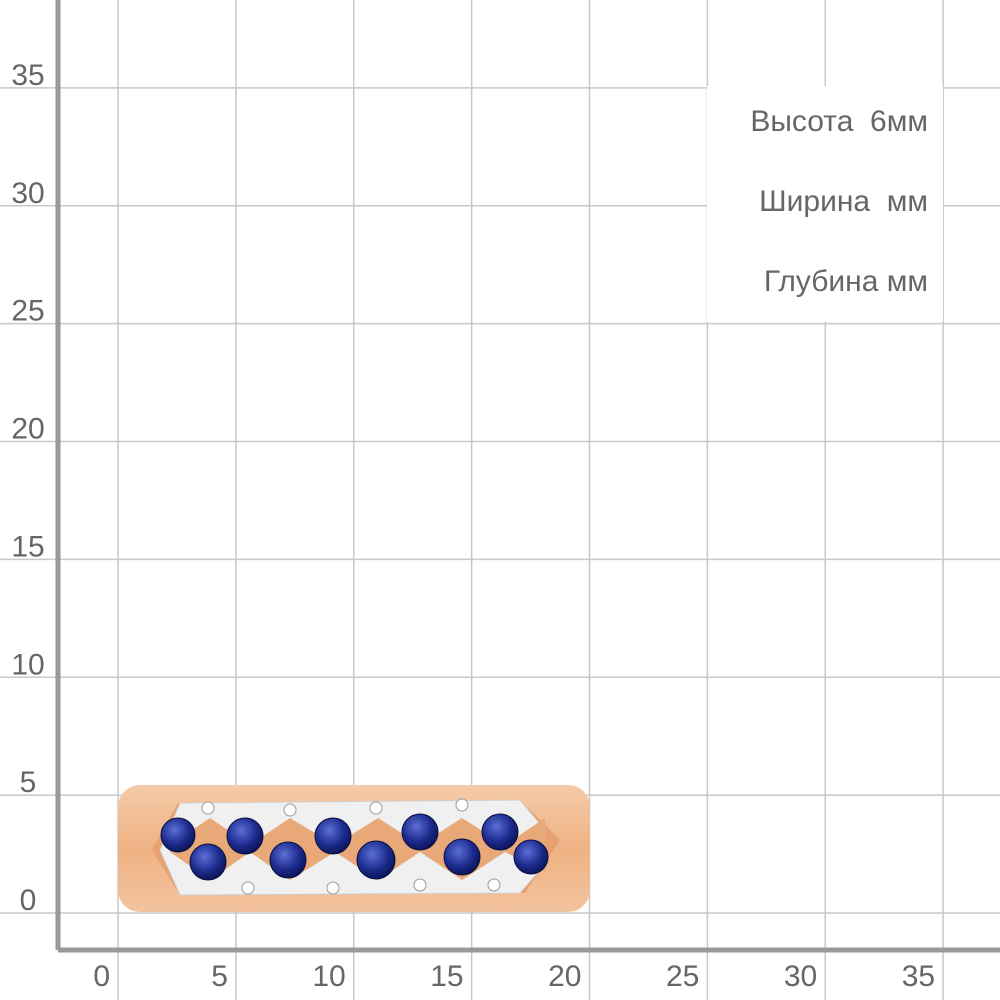 Image resolution: width=1000 pixels, height=1000 pixels. What do you see at coordinates (843, 201) in the screenshot?
I see `dimension-label: Ширина мм` at bounding box center [843, 201].